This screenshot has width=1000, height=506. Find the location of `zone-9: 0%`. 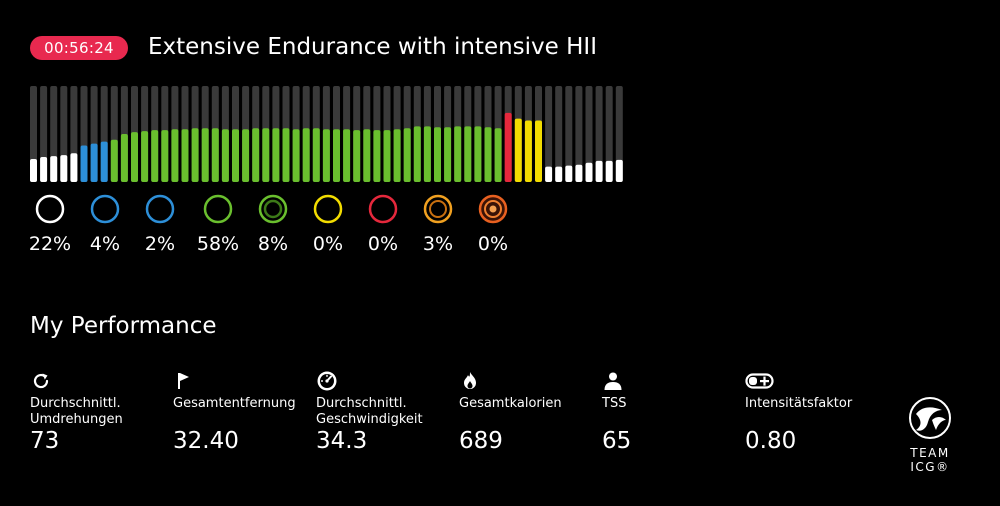

zone-9: 0% is located at coordinates (493, 224).